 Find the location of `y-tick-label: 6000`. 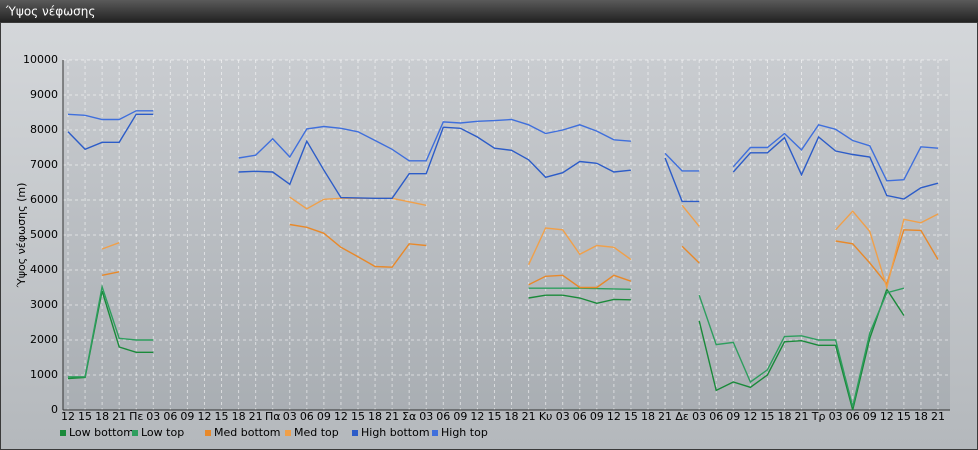

y-tick-label: 6000 is located at coordinates (44, 199).